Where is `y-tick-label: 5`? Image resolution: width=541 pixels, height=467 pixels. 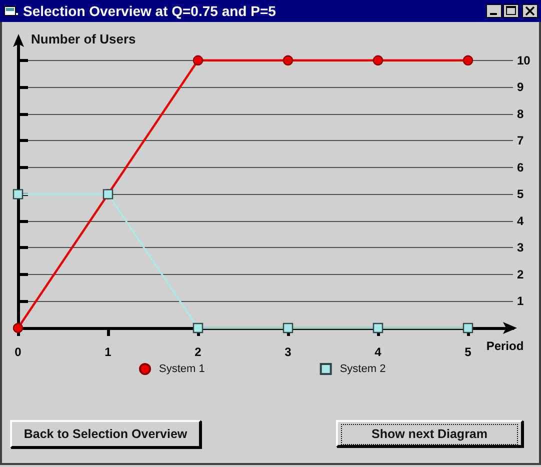
y-tick-label: 5 is located at coordinates (520, 194).